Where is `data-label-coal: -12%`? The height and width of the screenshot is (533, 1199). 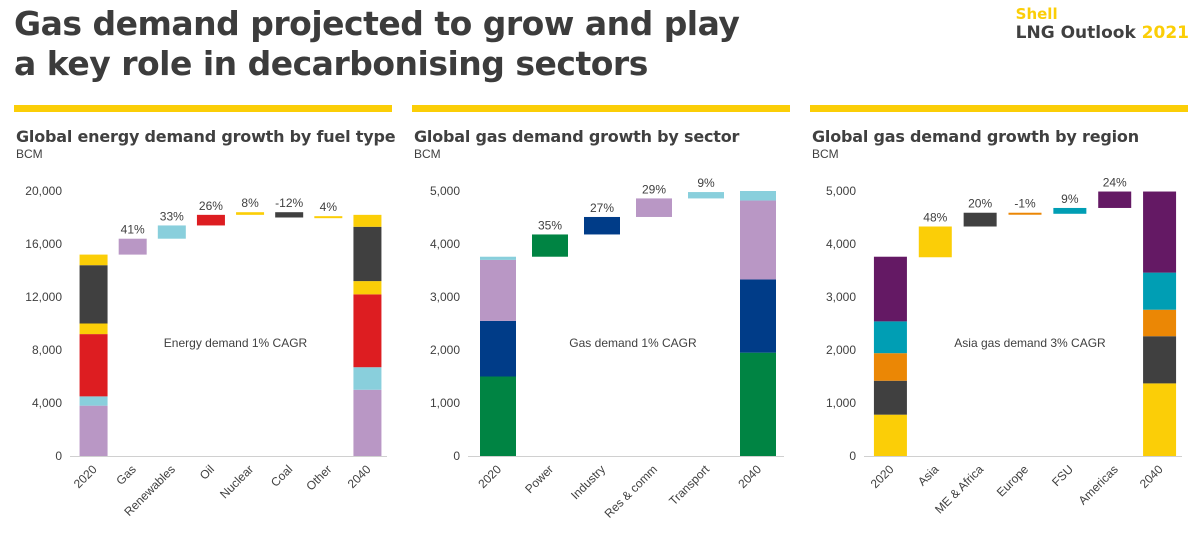 data-label-coal: -12% is located at coordinates (289, 203).